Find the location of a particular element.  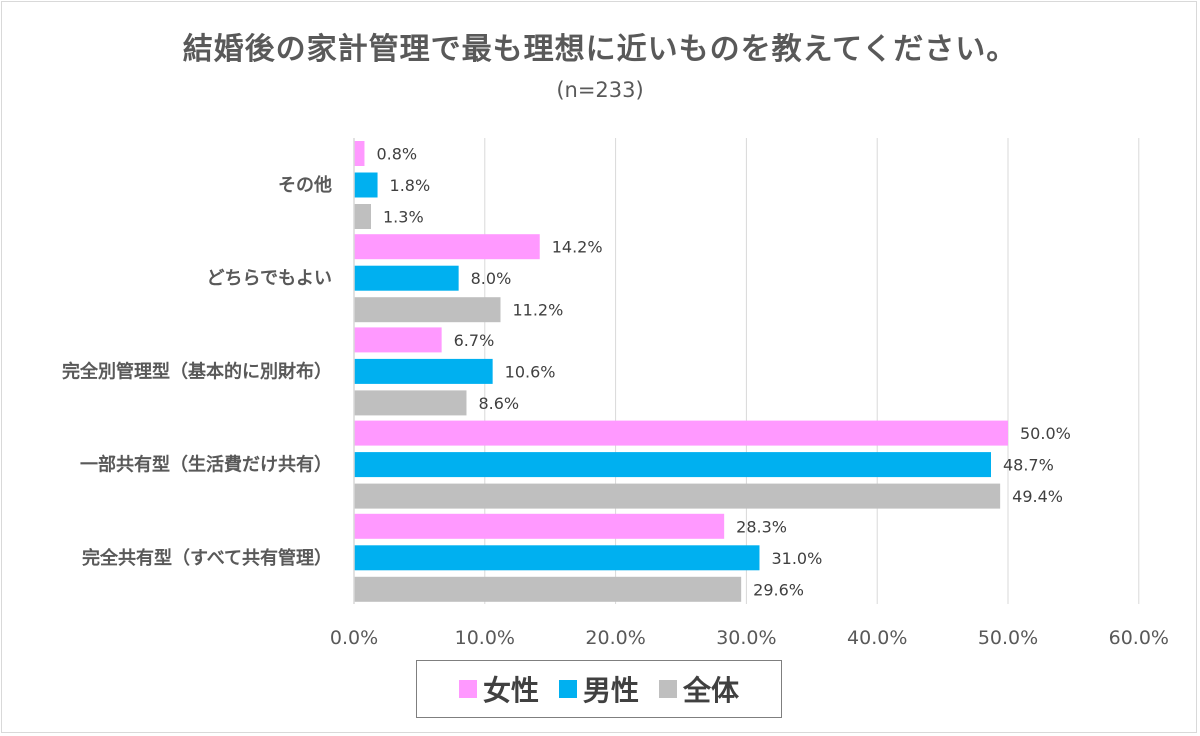

chart-title: 結婚後の家計管理で最も理想に近いものを教えてください。 is located at coordinates (600, 49).